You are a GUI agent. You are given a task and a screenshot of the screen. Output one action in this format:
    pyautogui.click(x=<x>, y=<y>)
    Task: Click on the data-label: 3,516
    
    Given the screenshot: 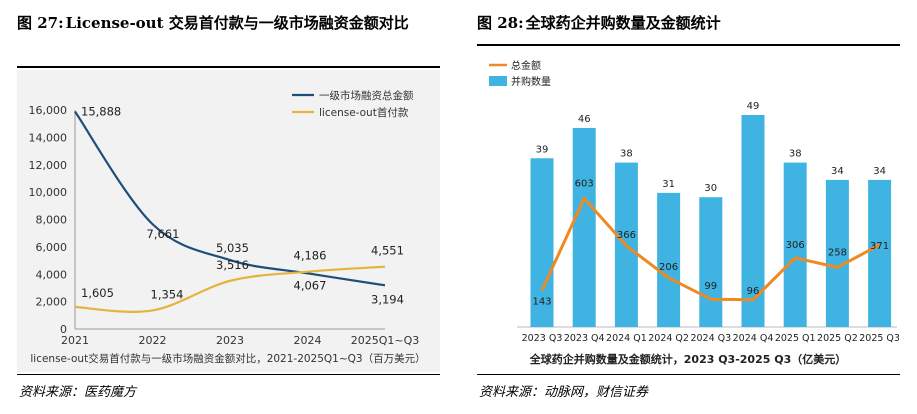 What is the action you would take?
    pyautogui.click(x=232, y=265)
    